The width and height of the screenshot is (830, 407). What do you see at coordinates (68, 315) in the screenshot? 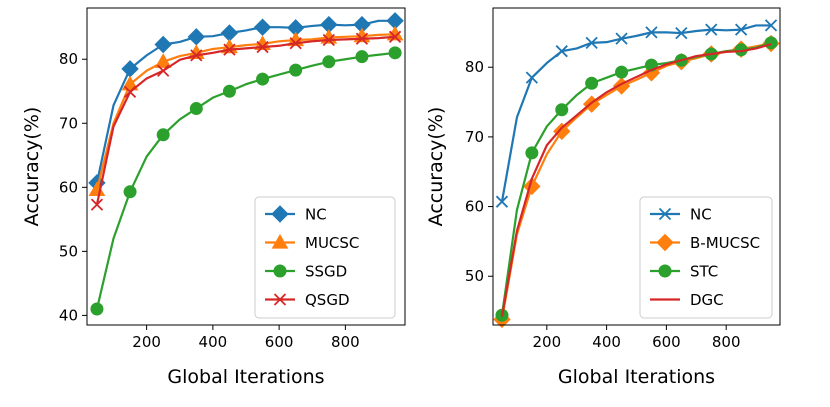
I see `y-tick-label: 40` at bounding box center [68, 315].